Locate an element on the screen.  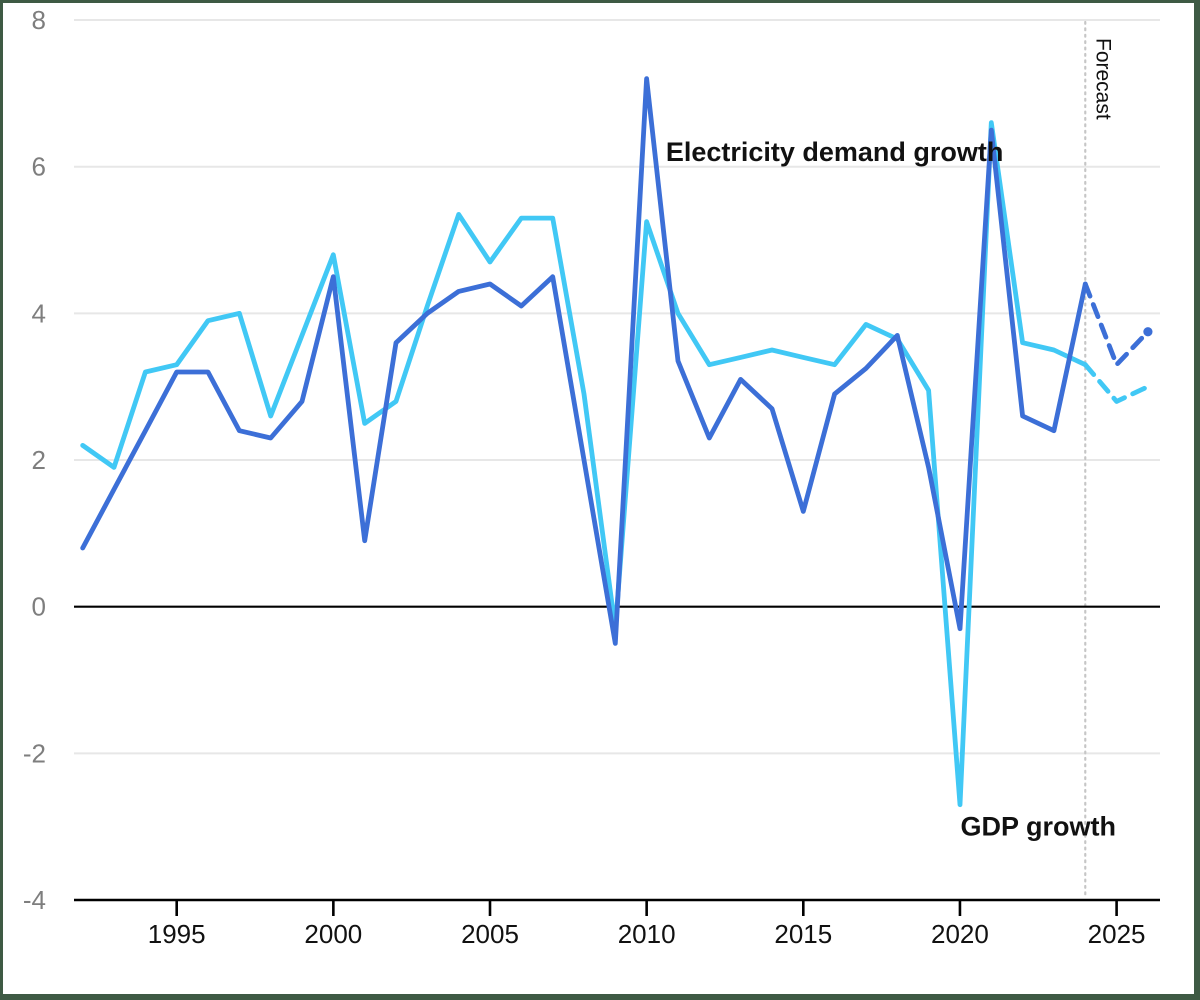
y-tick-label: 4 is located at coordinates (39, 313).